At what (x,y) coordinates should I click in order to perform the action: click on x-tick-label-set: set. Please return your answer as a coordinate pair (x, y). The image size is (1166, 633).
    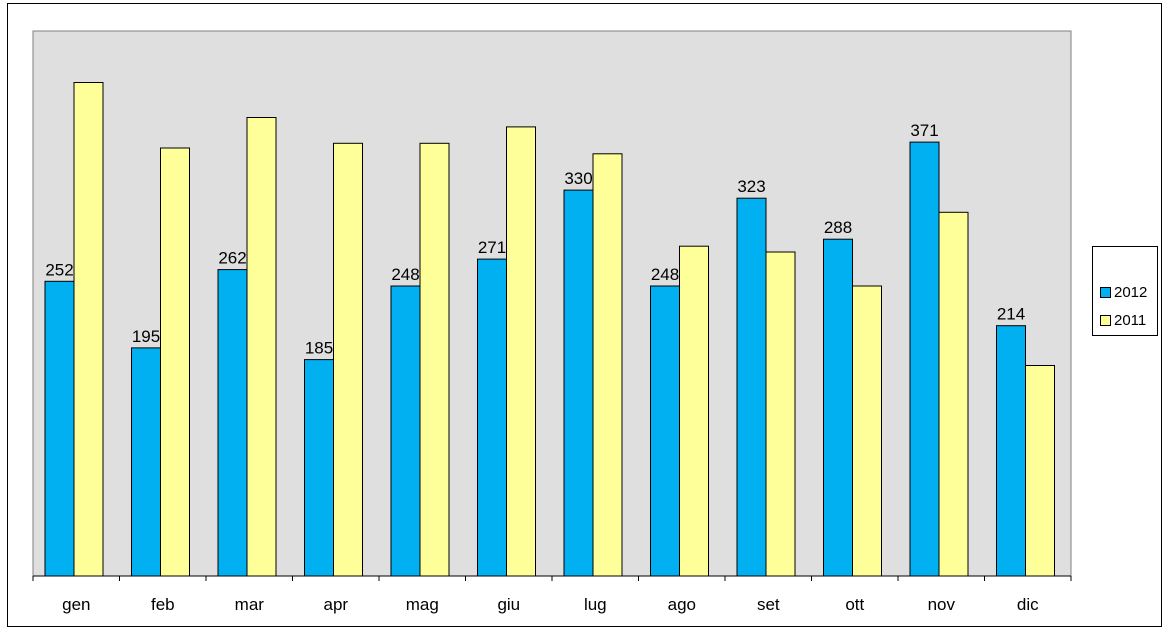
    Looking at the image, I should click on (768, 604).